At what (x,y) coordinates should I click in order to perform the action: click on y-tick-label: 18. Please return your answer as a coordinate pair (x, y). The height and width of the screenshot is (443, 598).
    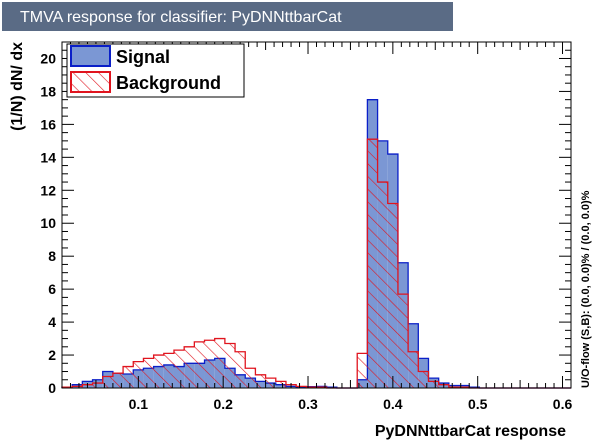
    Looking at the image, I should click on (48, 91).